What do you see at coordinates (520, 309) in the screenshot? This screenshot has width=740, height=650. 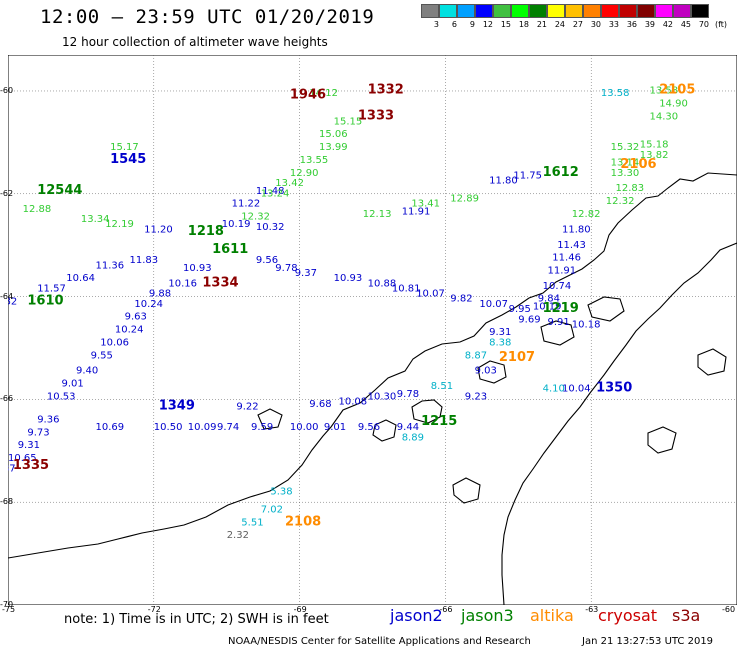 I see `wave-height-label: 9.95` at bounding box center [520, 309].